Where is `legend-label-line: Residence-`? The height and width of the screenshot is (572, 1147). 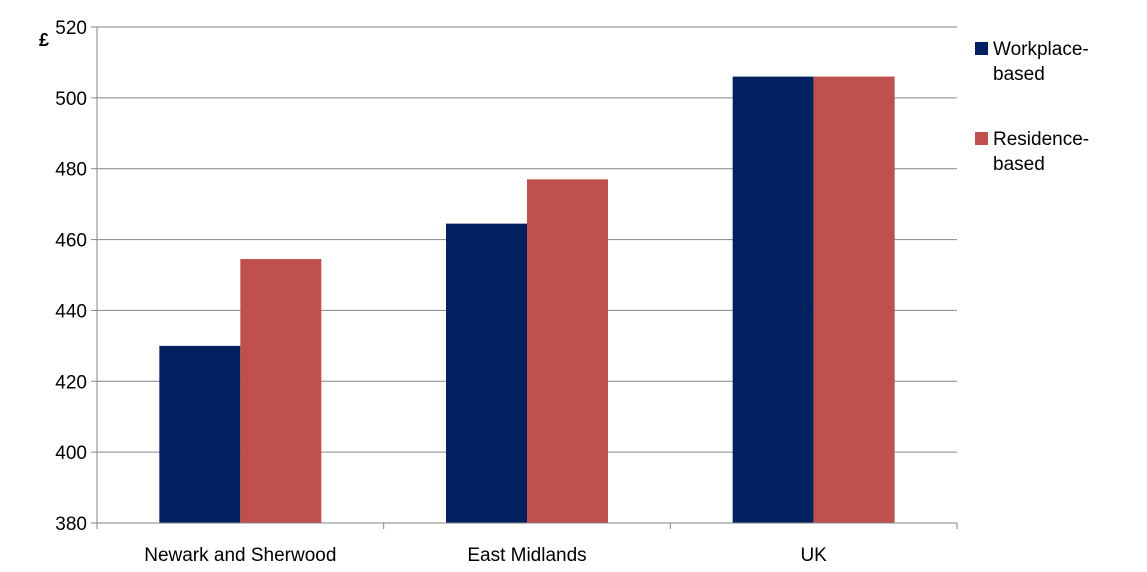
legend-label-line: Residence- is located at coordinates (1041, 139).